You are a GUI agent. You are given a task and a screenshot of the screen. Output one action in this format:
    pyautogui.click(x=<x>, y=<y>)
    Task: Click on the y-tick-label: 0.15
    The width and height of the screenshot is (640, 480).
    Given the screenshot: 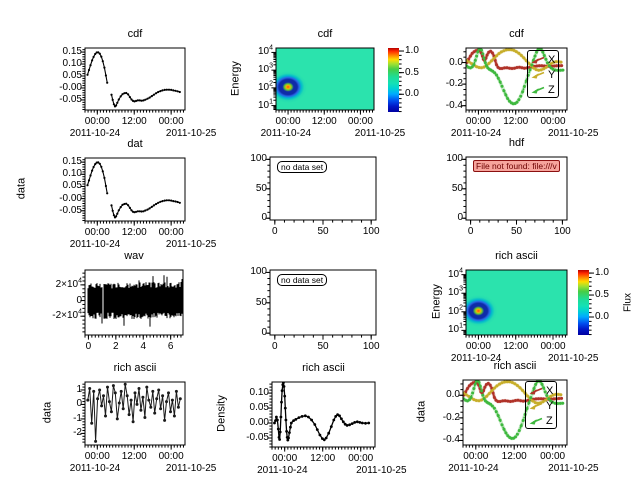 What is the action you would take?
    pyautogui.click(x=72, y=52)
    